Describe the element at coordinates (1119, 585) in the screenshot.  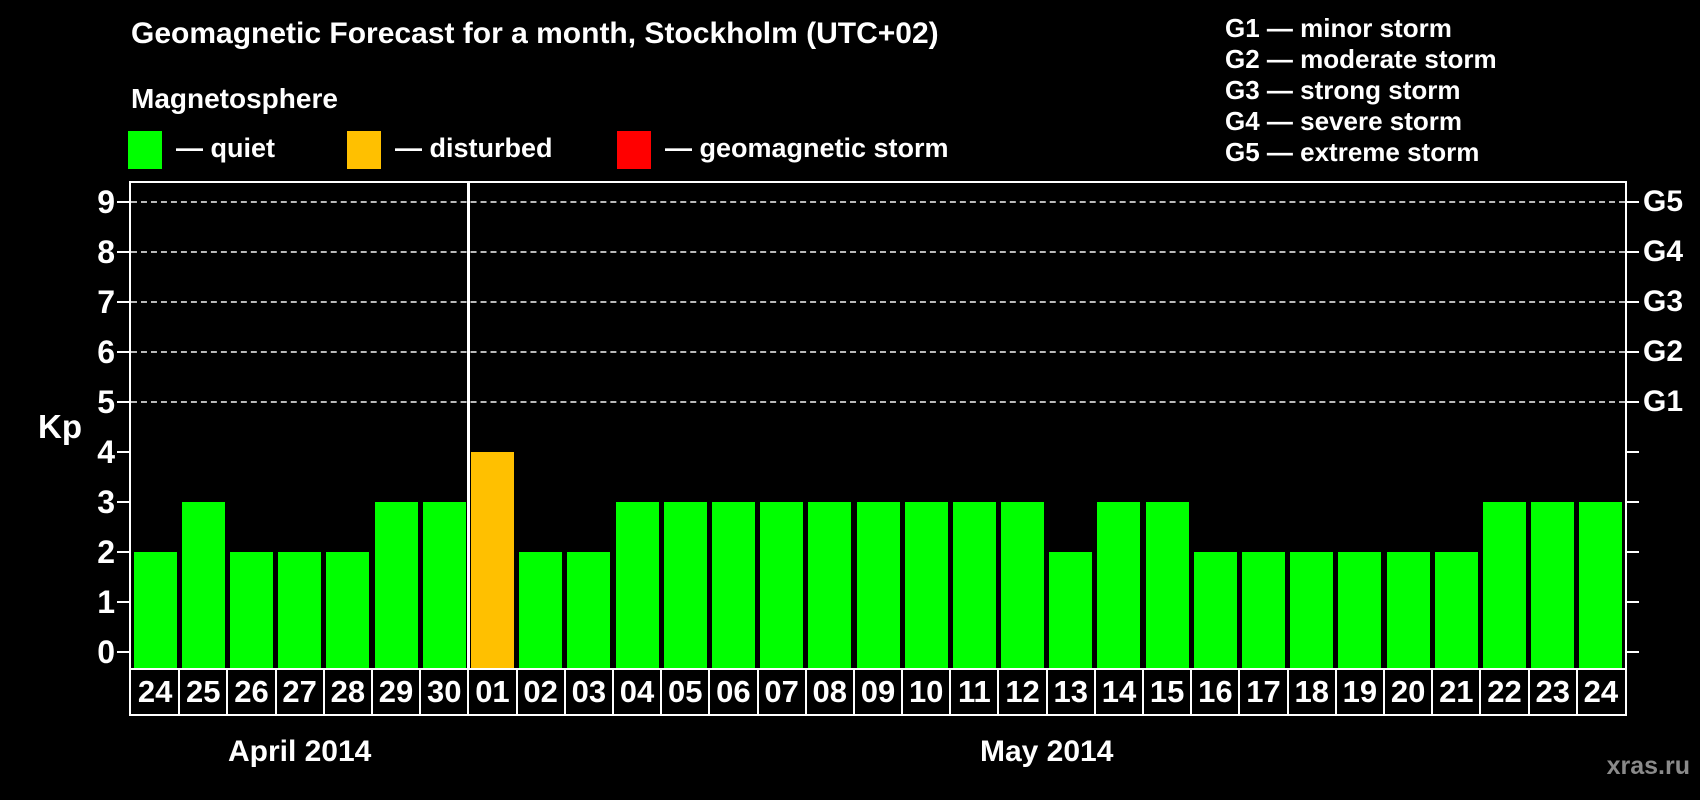
I see `bar-day-14-kp3` at that location.